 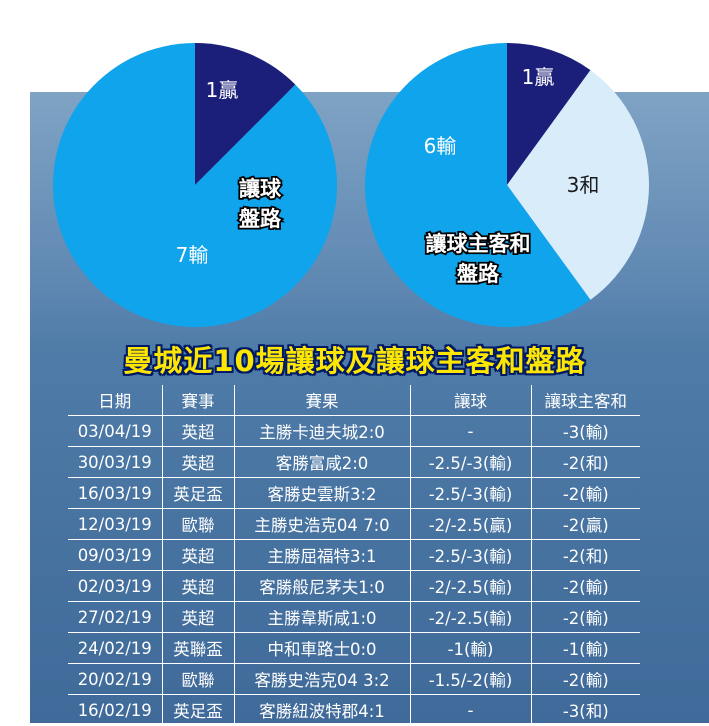 What do you see at coordinates (115, 586) in the screenshot?
I see `cell-date: 02/03/19` at bounding box center [115, 586].